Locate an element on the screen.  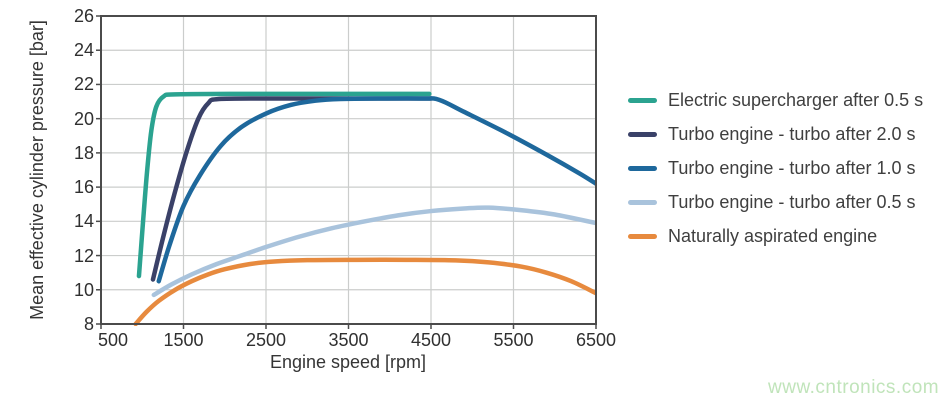
x-tick-label: 500 is located at coordinates (113, 340).